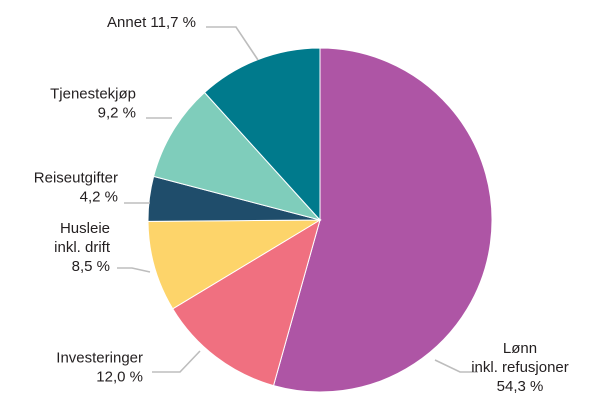 The image size is (593, 420). I want to click on slice-label-annet: Annet 11,7 %, so click(151, 22).